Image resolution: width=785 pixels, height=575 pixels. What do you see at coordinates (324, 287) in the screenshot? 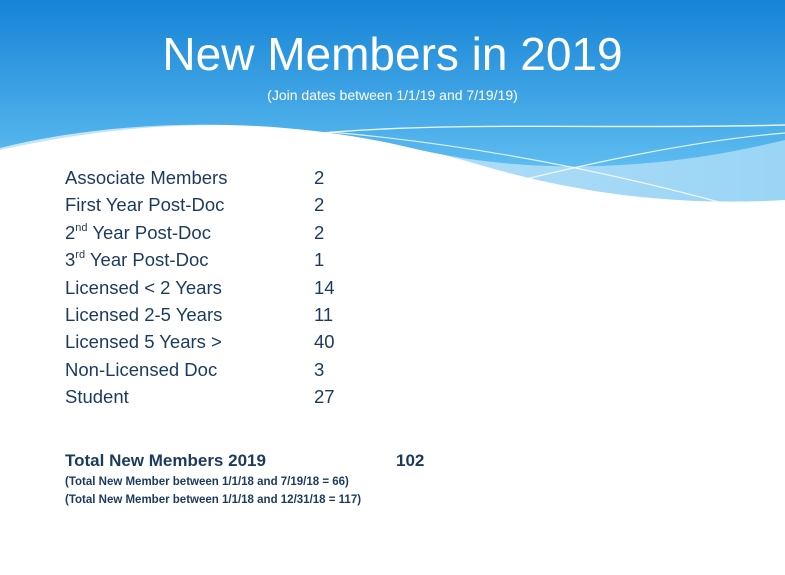
I see `category-count: 14` at bounding box center [324, 287].